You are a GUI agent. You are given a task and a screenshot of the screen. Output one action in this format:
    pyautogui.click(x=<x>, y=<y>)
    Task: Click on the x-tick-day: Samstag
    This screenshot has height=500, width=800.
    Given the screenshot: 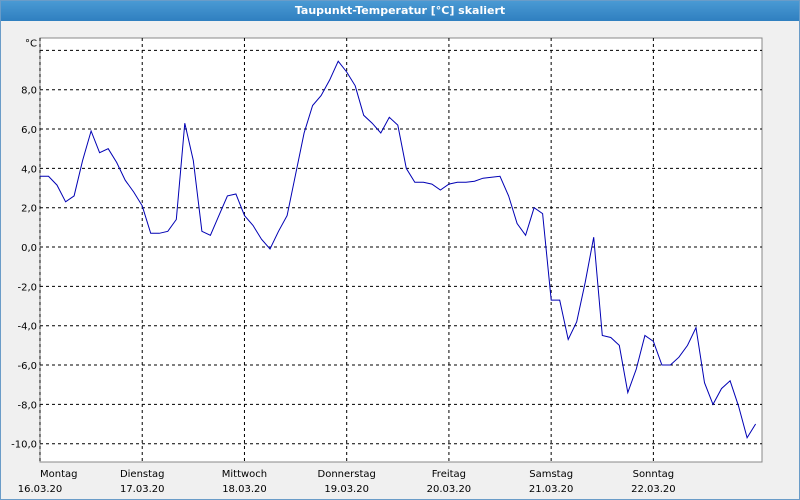 What is the action you would take?
    pyautogui.click(x=551, y=474)
    